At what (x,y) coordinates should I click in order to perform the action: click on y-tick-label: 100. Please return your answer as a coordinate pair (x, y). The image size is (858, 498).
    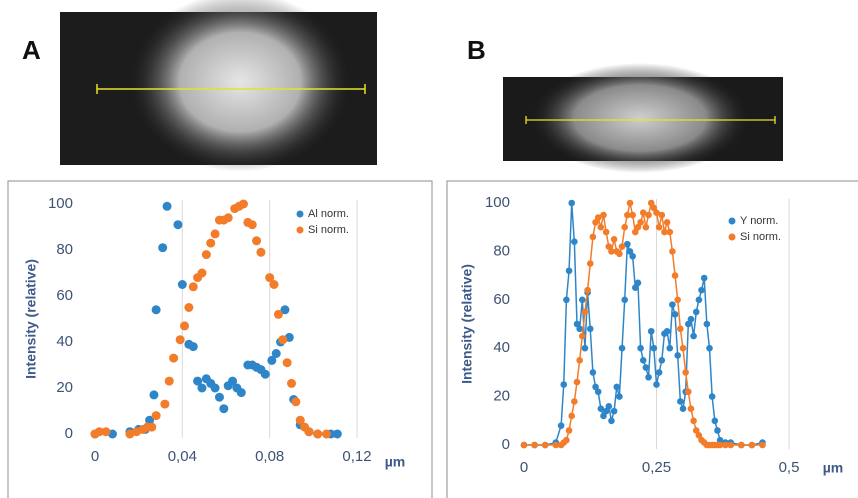
    Looking at the image, I should click on (497, 202).